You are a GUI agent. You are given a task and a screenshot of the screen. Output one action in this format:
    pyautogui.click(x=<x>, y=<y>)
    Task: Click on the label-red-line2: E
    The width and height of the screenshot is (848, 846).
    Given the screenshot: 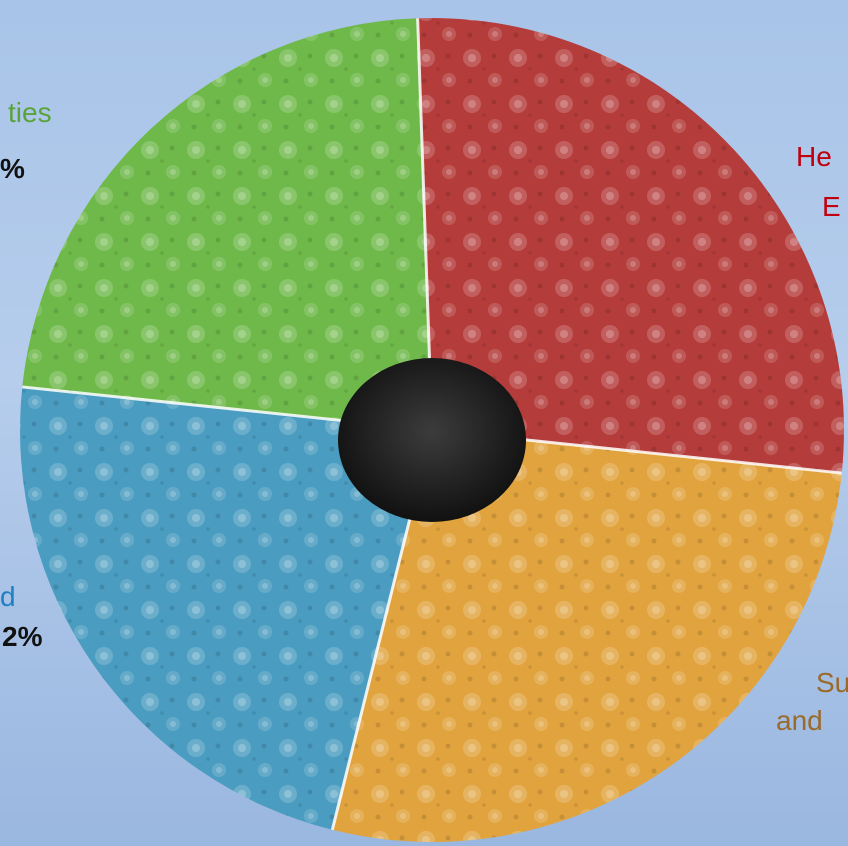 What is the action you would take?
    pyautogui.click(x=831, y=206)
    